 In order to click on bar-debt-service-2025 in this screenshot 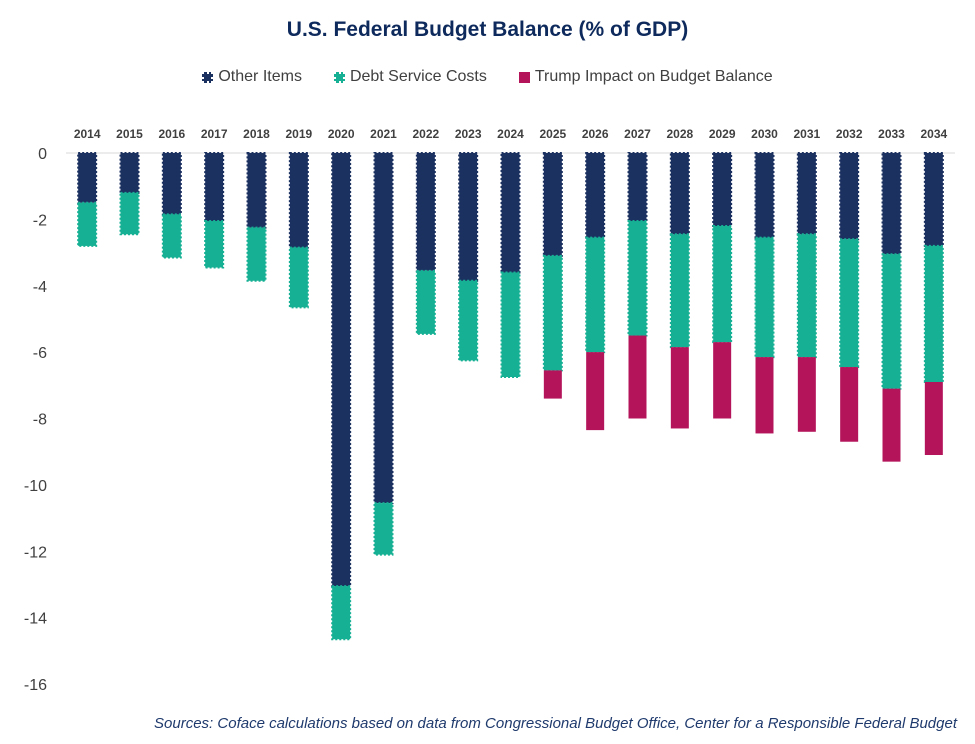, I will do `click(552, 313)`.